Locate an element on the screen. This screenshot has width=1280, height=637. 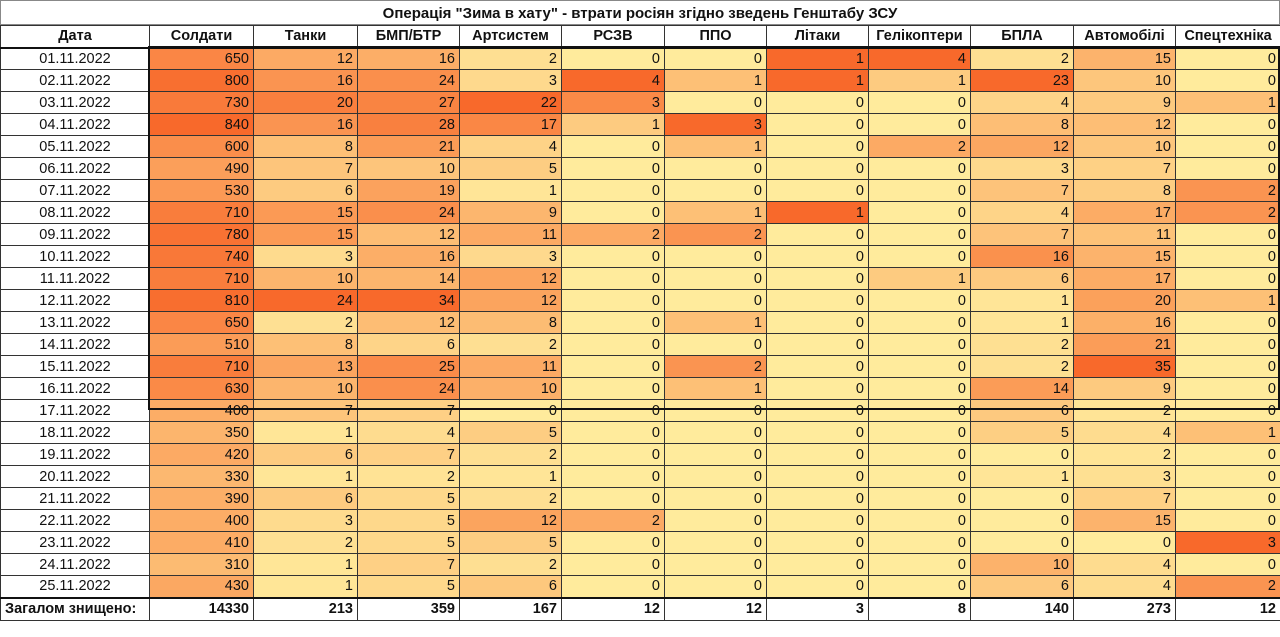
value-cell: 810 is located at coordinates (201, 300).